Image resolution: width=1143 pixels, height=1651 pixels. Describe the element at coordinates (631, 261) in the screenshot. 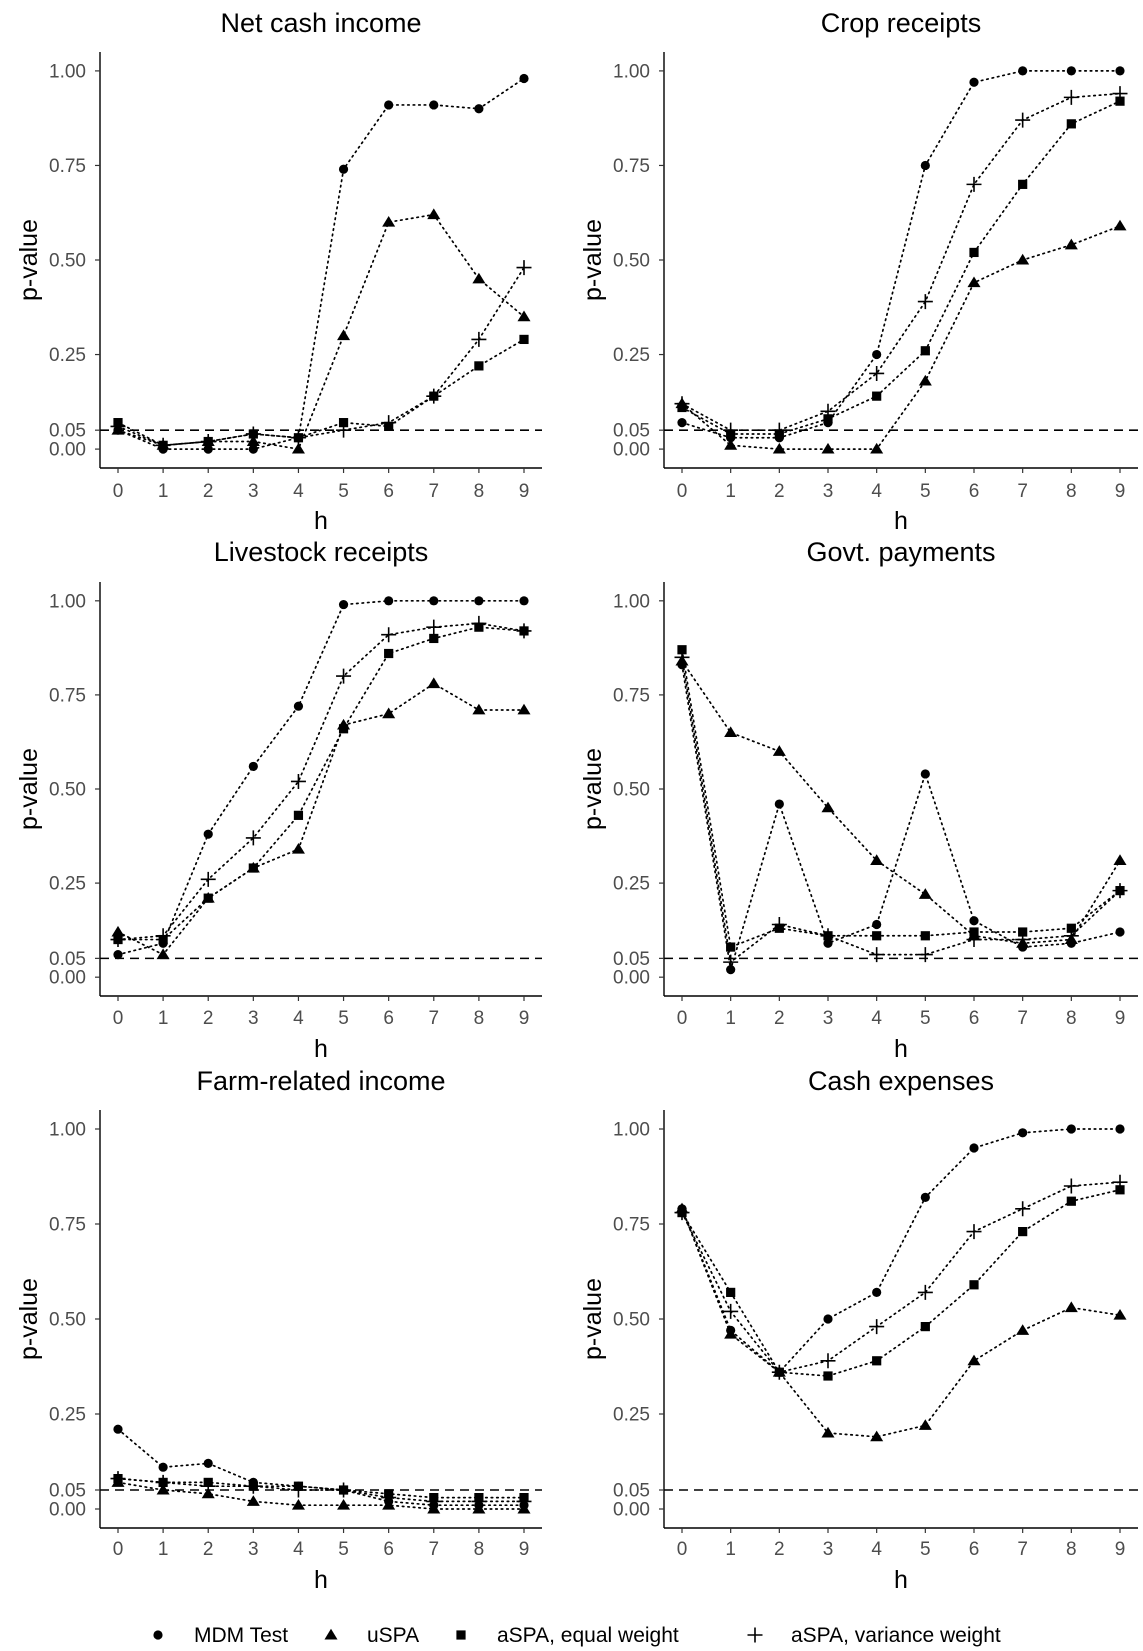

I see `y-tick-label: 0.50` at that location.